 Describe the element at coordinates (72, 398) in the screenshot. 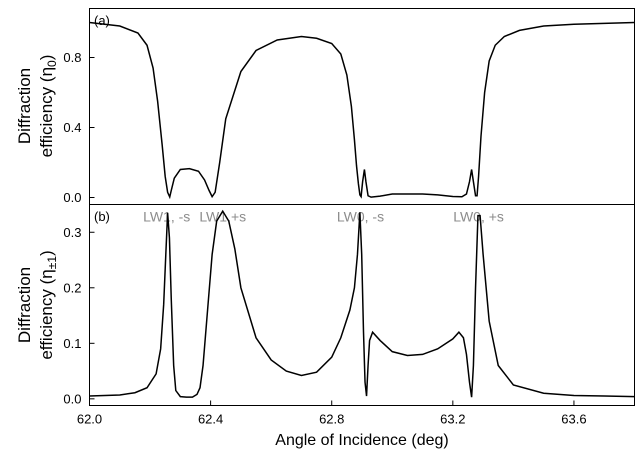

I see `panel-b-y-tick-label-0: 0.0` at that location.